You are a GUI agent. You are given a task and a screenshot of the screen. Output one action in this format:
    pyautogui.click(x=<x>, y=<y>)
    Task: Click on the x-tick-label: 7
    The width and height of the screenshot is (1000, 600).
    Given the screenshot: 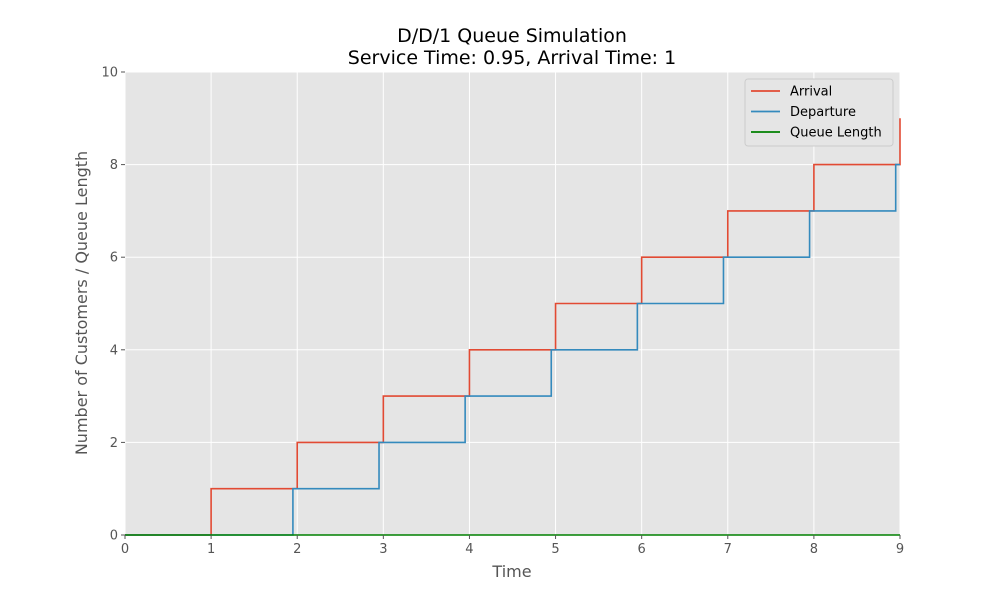 What is the action you would take?
    pyautogui.click(x=728, y=549)
    